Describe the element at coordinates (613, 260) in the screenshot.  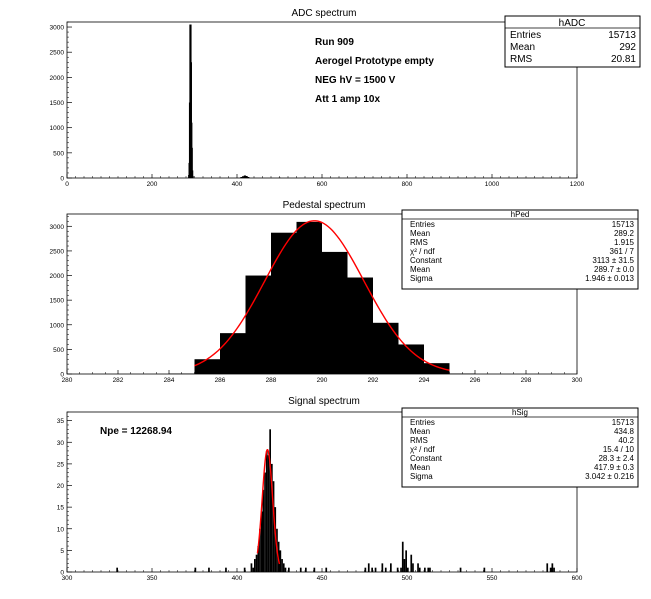
I see `pedestal-stats-value: 3113 ± 31.5` at that location.